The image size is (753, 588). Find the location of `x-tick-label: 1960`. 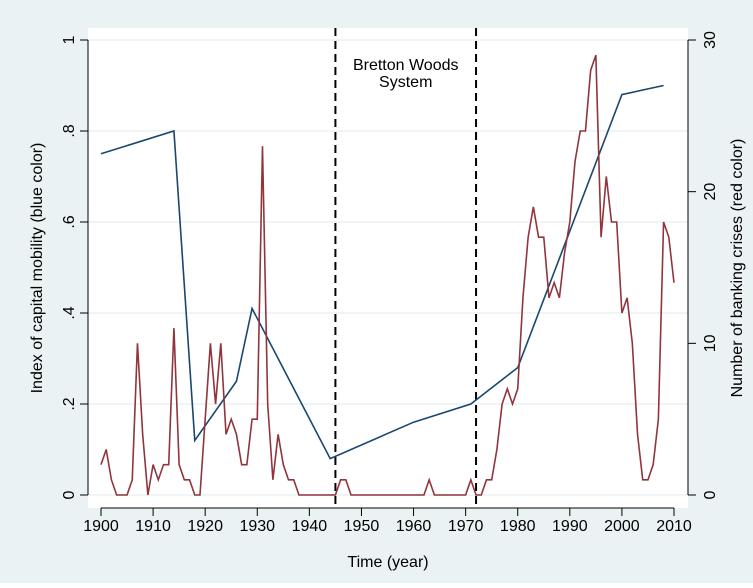

x-tick-label: 1960 is located at coordinates (414, 526).